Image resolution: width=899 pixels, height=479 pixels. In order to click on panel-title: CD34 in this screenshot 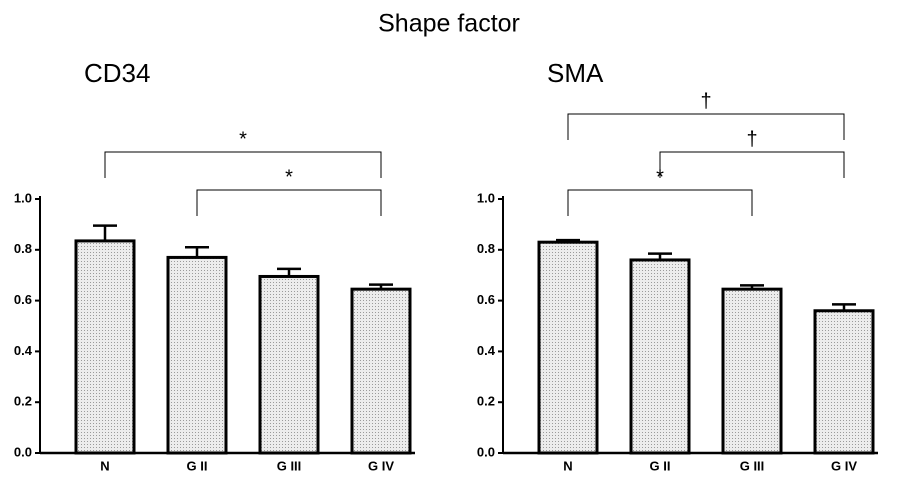, I will do `click(117, 73)`.